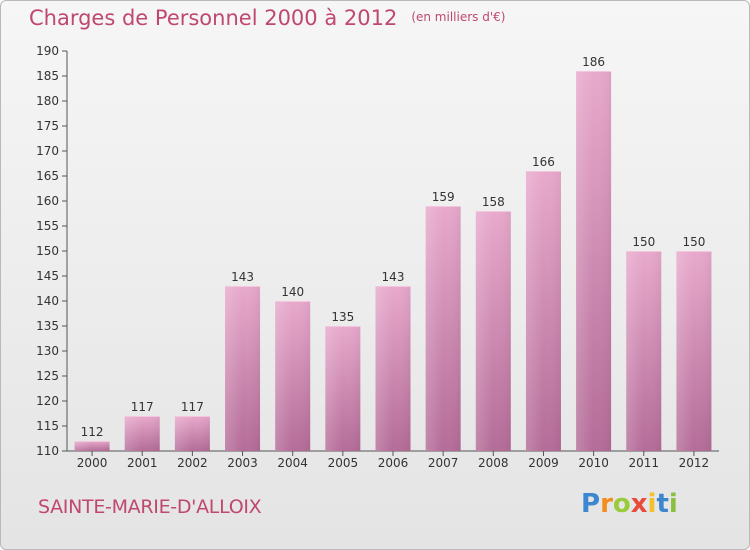 This screenshot has width=750, height=550. What do you see at coordinates (47, 401) in the screenshot?
I see `y-tick-label: 120` at bounding box center [47, 401].